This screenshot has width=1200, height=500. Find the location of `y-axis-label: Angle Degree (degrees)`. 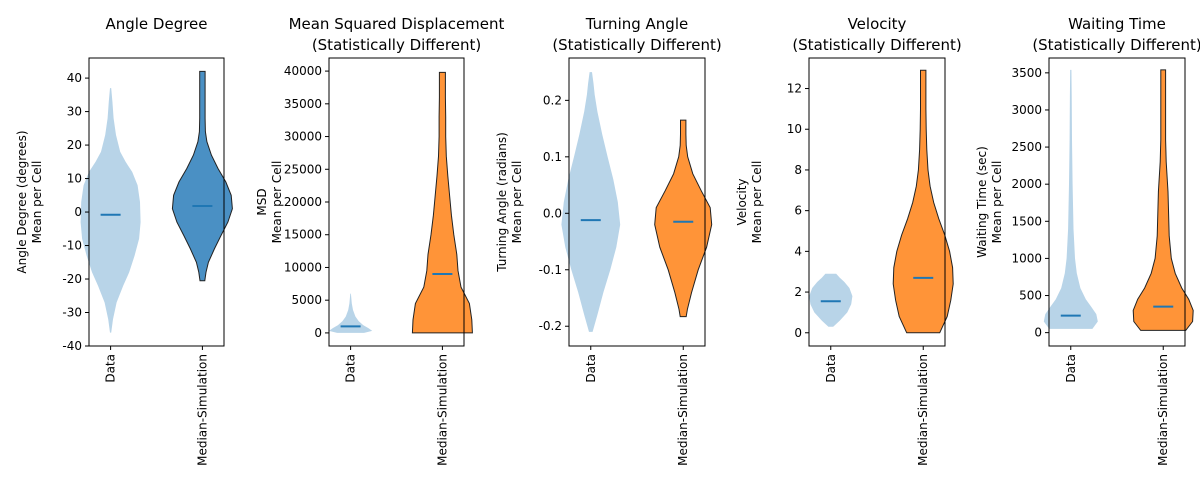

y-axis-label: Angle Degree (degrees) is located at coordinates (22, 201).